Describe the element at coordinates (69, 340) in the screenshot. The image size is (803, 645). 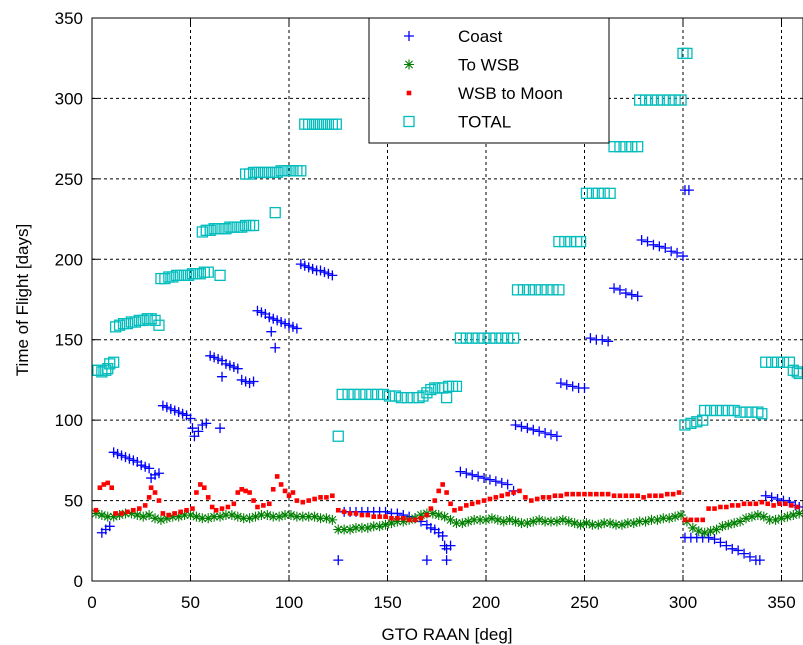
I see `y-tick-label: 150` at that location.